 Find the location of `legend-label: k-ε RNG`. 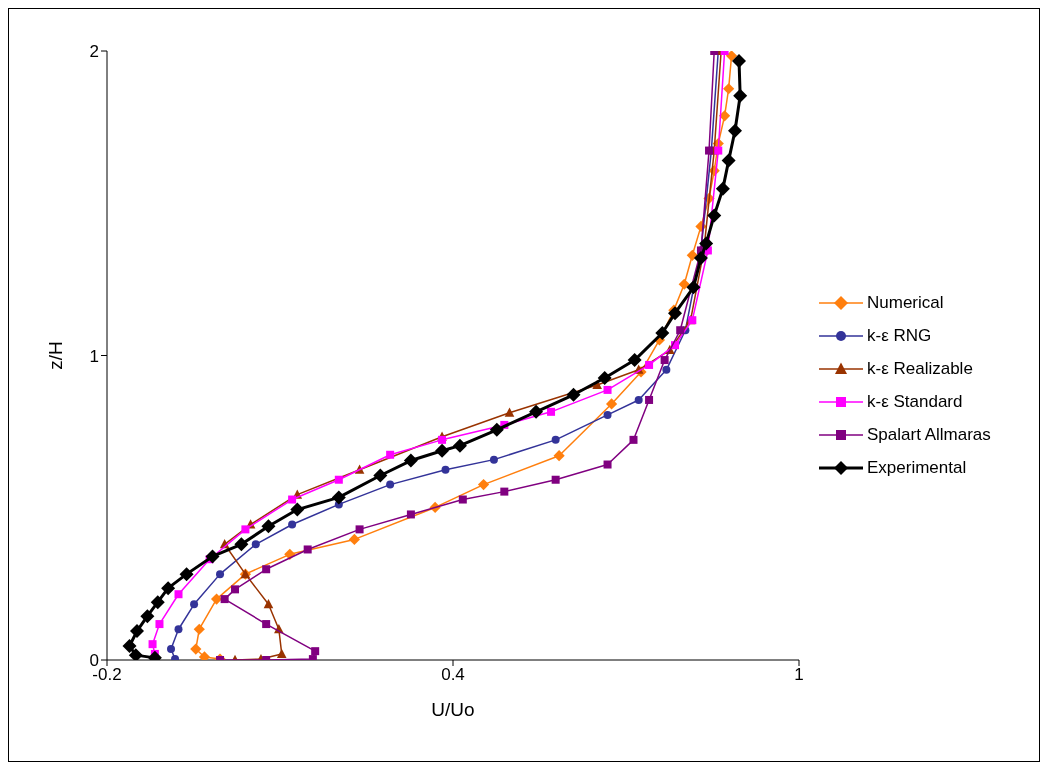

legend-label: k-ε RNG is located at coordinates (899, 335).